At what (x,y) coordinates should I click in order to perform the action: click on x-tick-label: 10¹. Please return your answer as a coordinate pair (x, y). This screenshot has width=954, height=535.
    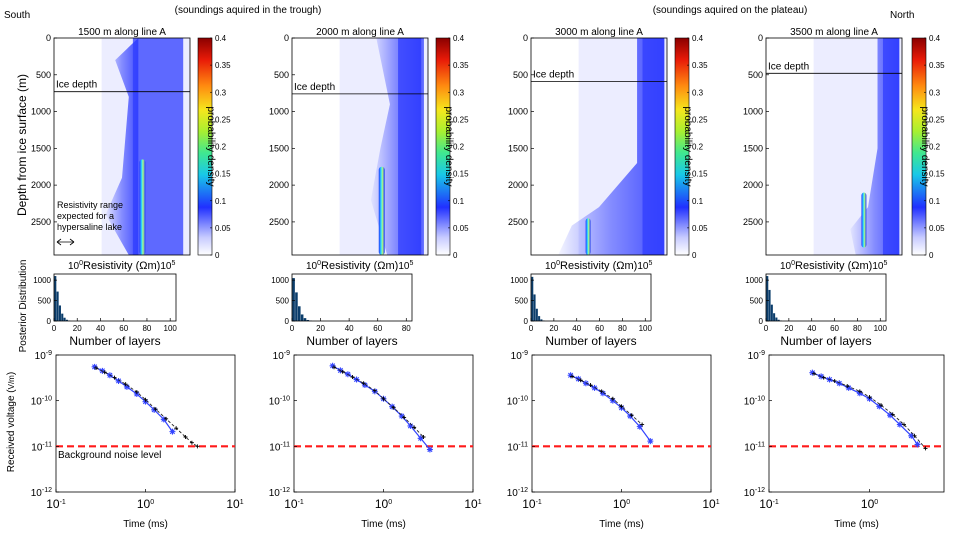
    Looking at the image, I should click on (234, 504).